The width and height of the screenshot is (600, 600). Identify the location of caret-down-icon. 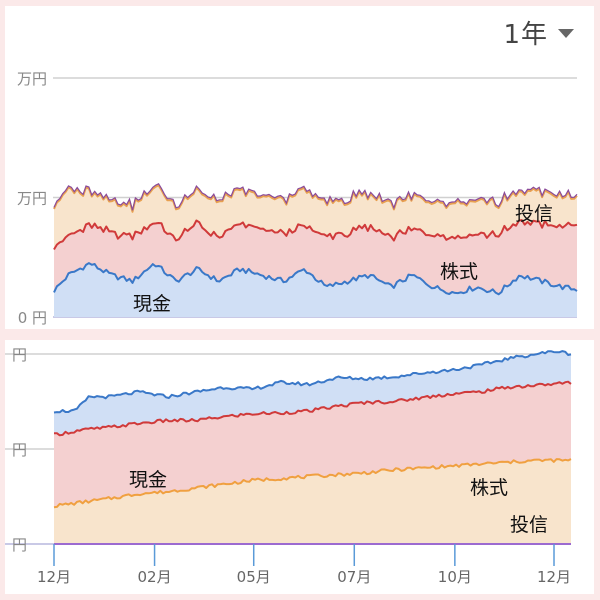
(566, 33).